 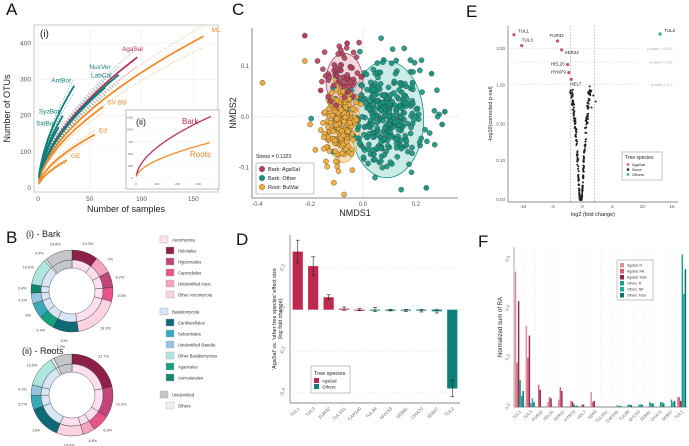 I want to click on y-axis-label: NMDS2, so click(x=233, y=113).